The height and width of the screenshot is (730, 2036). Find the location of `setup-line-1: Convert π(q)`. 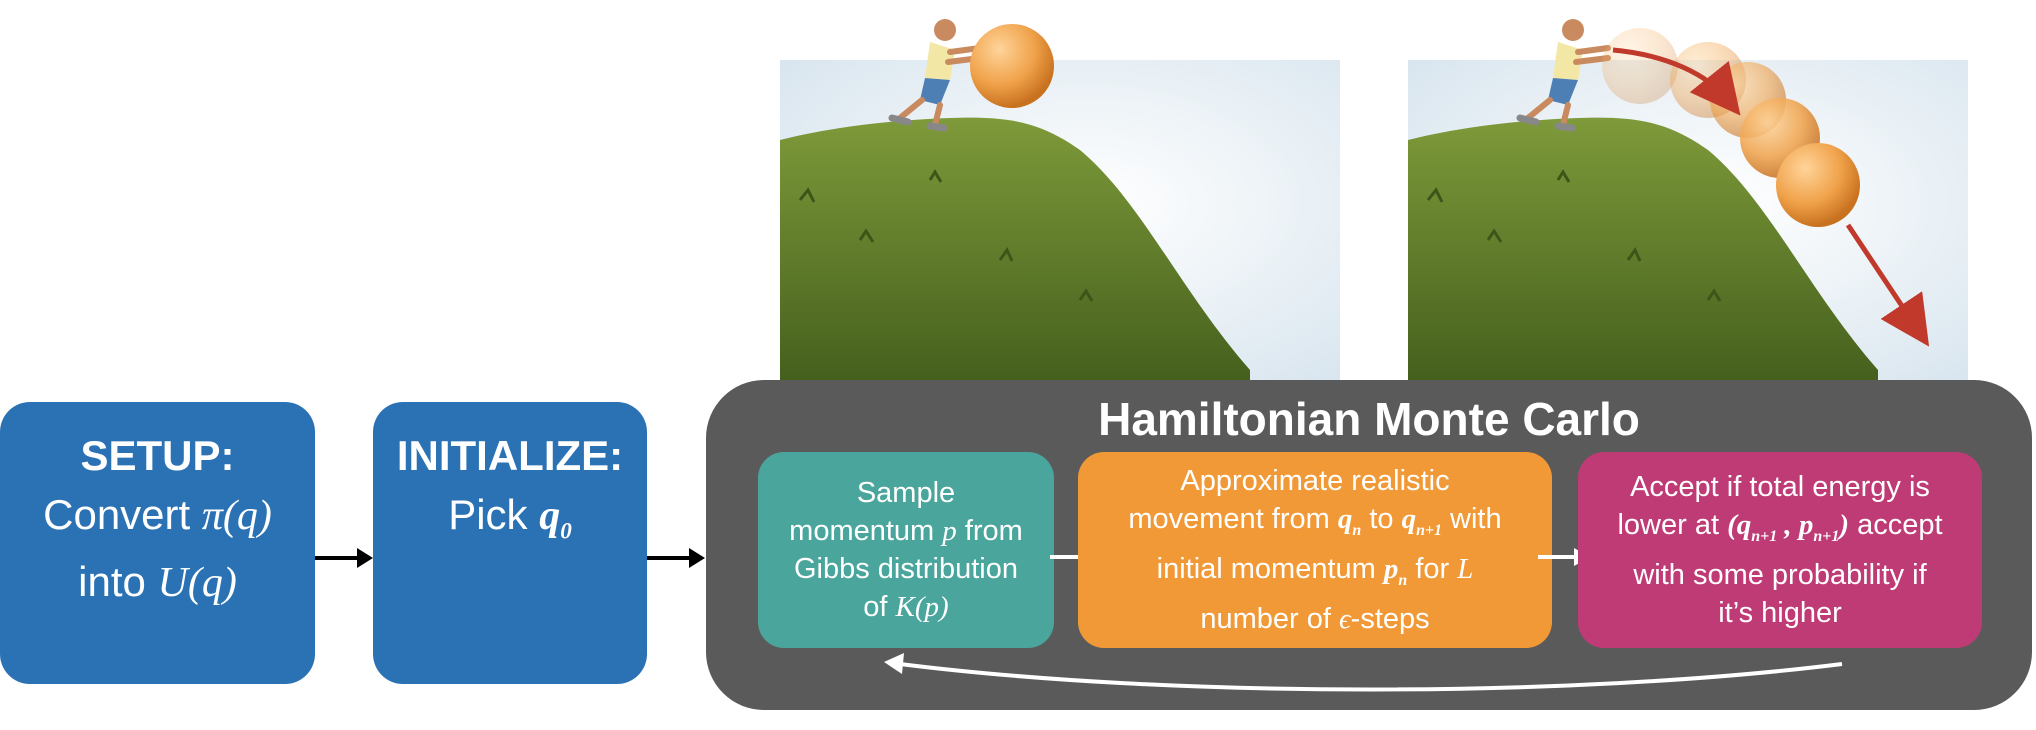

setup-line-1: Convert π(q) is located at coordinates (157, 515).